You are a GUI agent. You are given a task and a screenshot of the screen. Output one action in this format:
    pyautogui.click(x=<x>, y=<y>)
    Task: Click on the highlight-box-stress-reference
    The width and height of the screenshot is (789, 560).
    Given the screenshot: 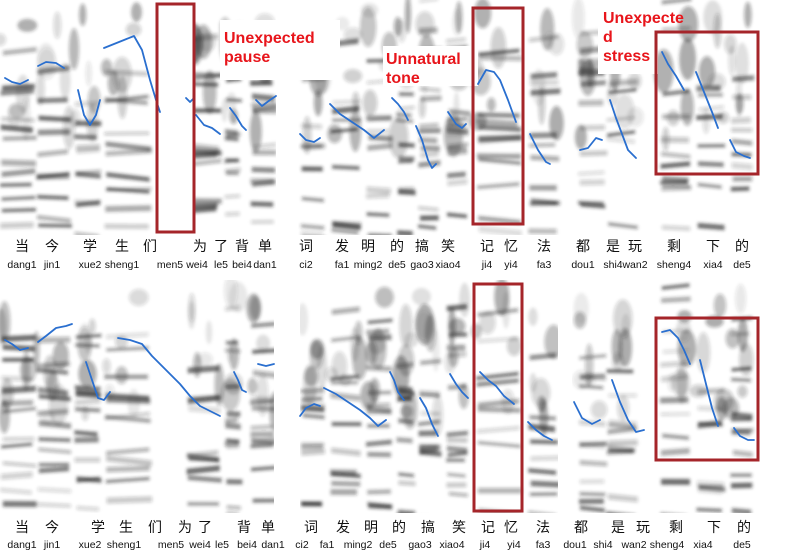 What is the action you would take?
    pyautogui.click(x=707, y=389)
    